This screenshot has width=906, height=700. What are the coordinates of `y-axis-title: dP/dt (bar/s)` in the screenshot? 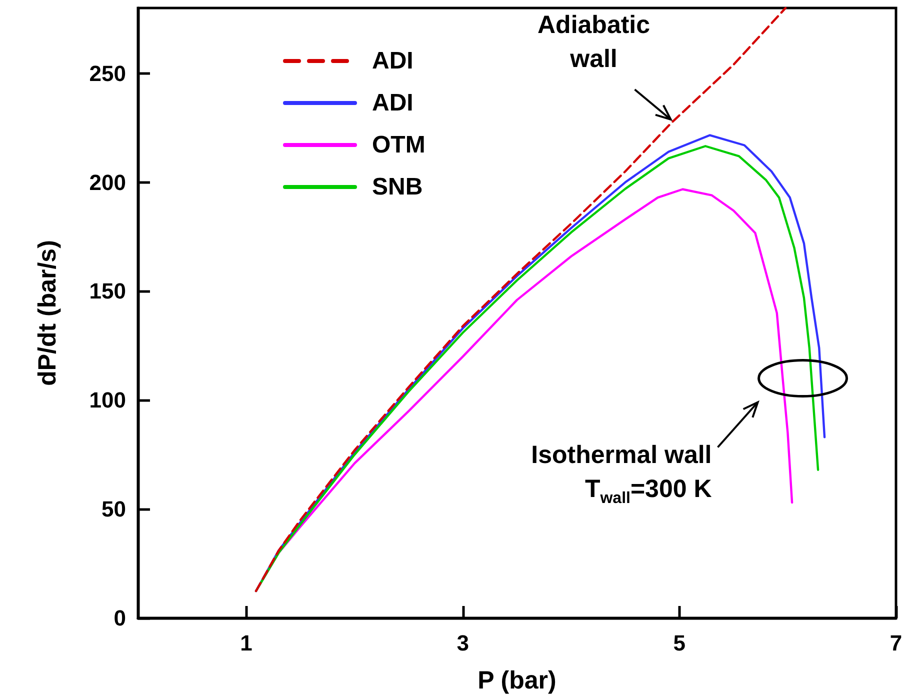 It's located at (48, 313).